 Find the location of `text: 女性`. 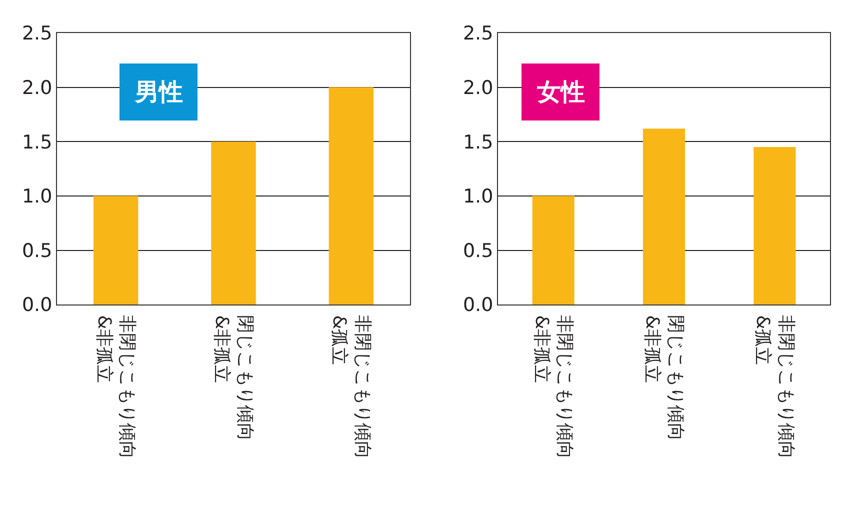

text: 女性 is located at coordinates (560, 92).